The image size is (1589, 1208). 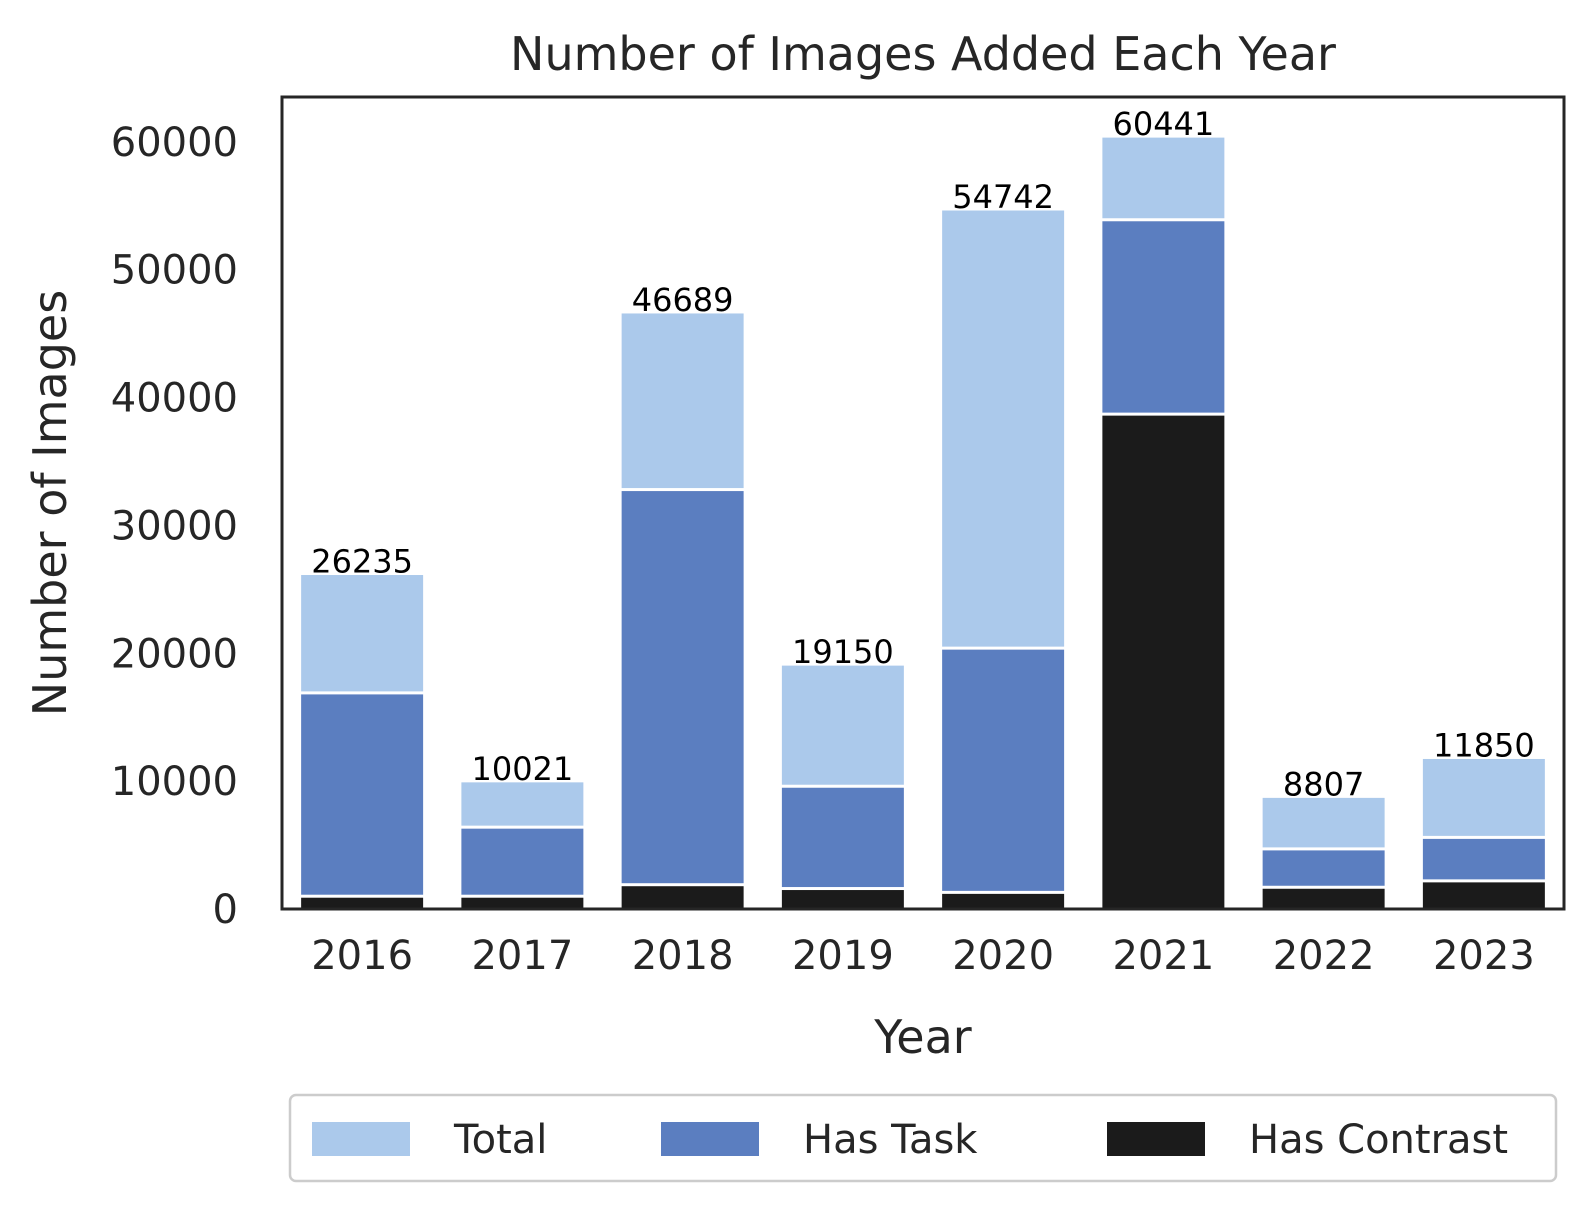 What do you see at coordinates (1163, 124) in the screenshot?
I see `data-label-2021: 60441` at bounding box center [1163, 124].